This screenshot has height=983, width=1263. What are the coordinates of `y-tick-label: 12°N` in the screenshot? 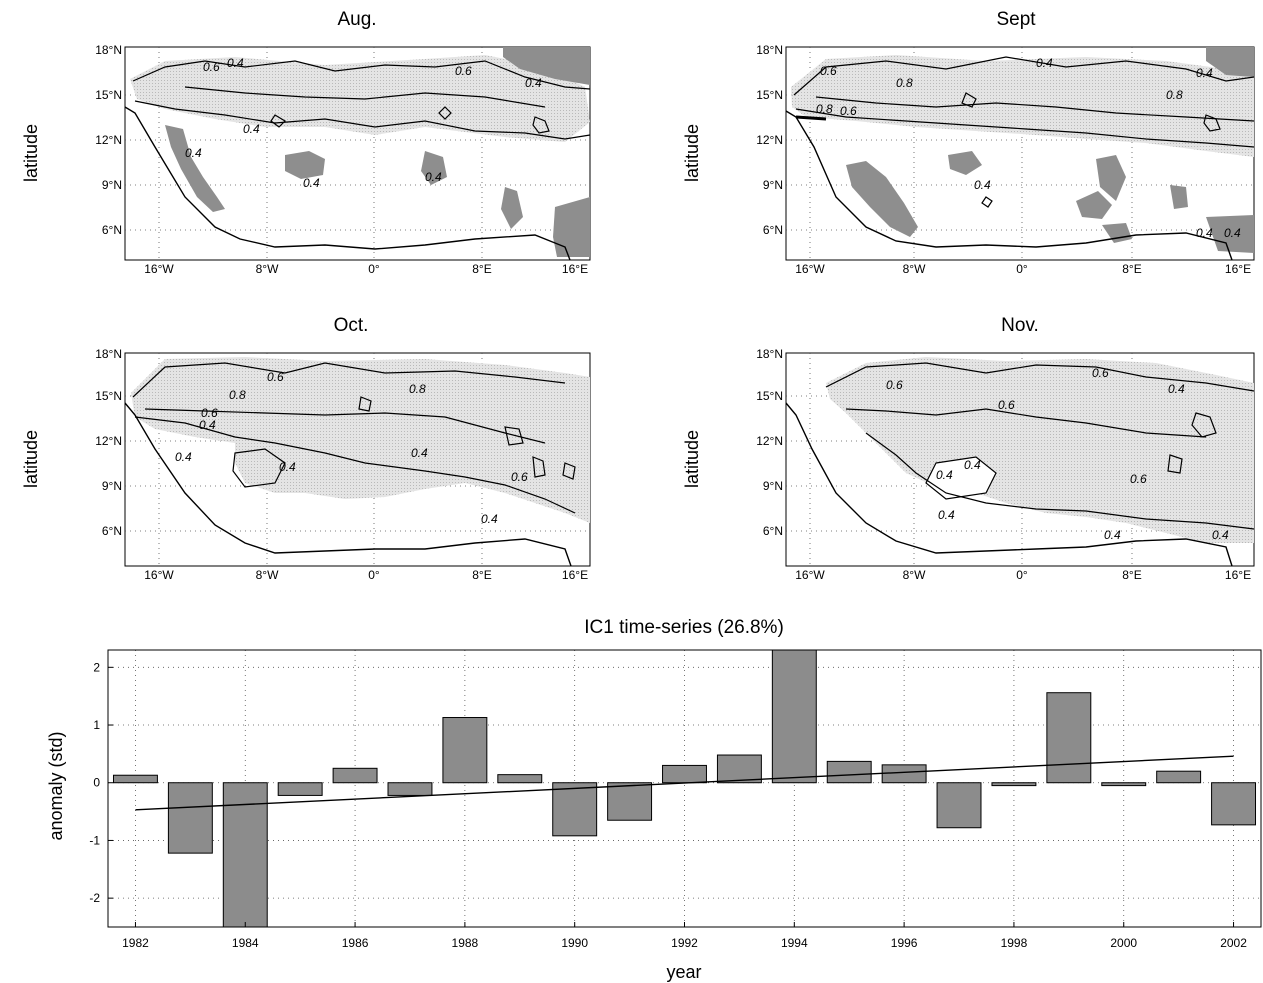 It's located at (769, 140).